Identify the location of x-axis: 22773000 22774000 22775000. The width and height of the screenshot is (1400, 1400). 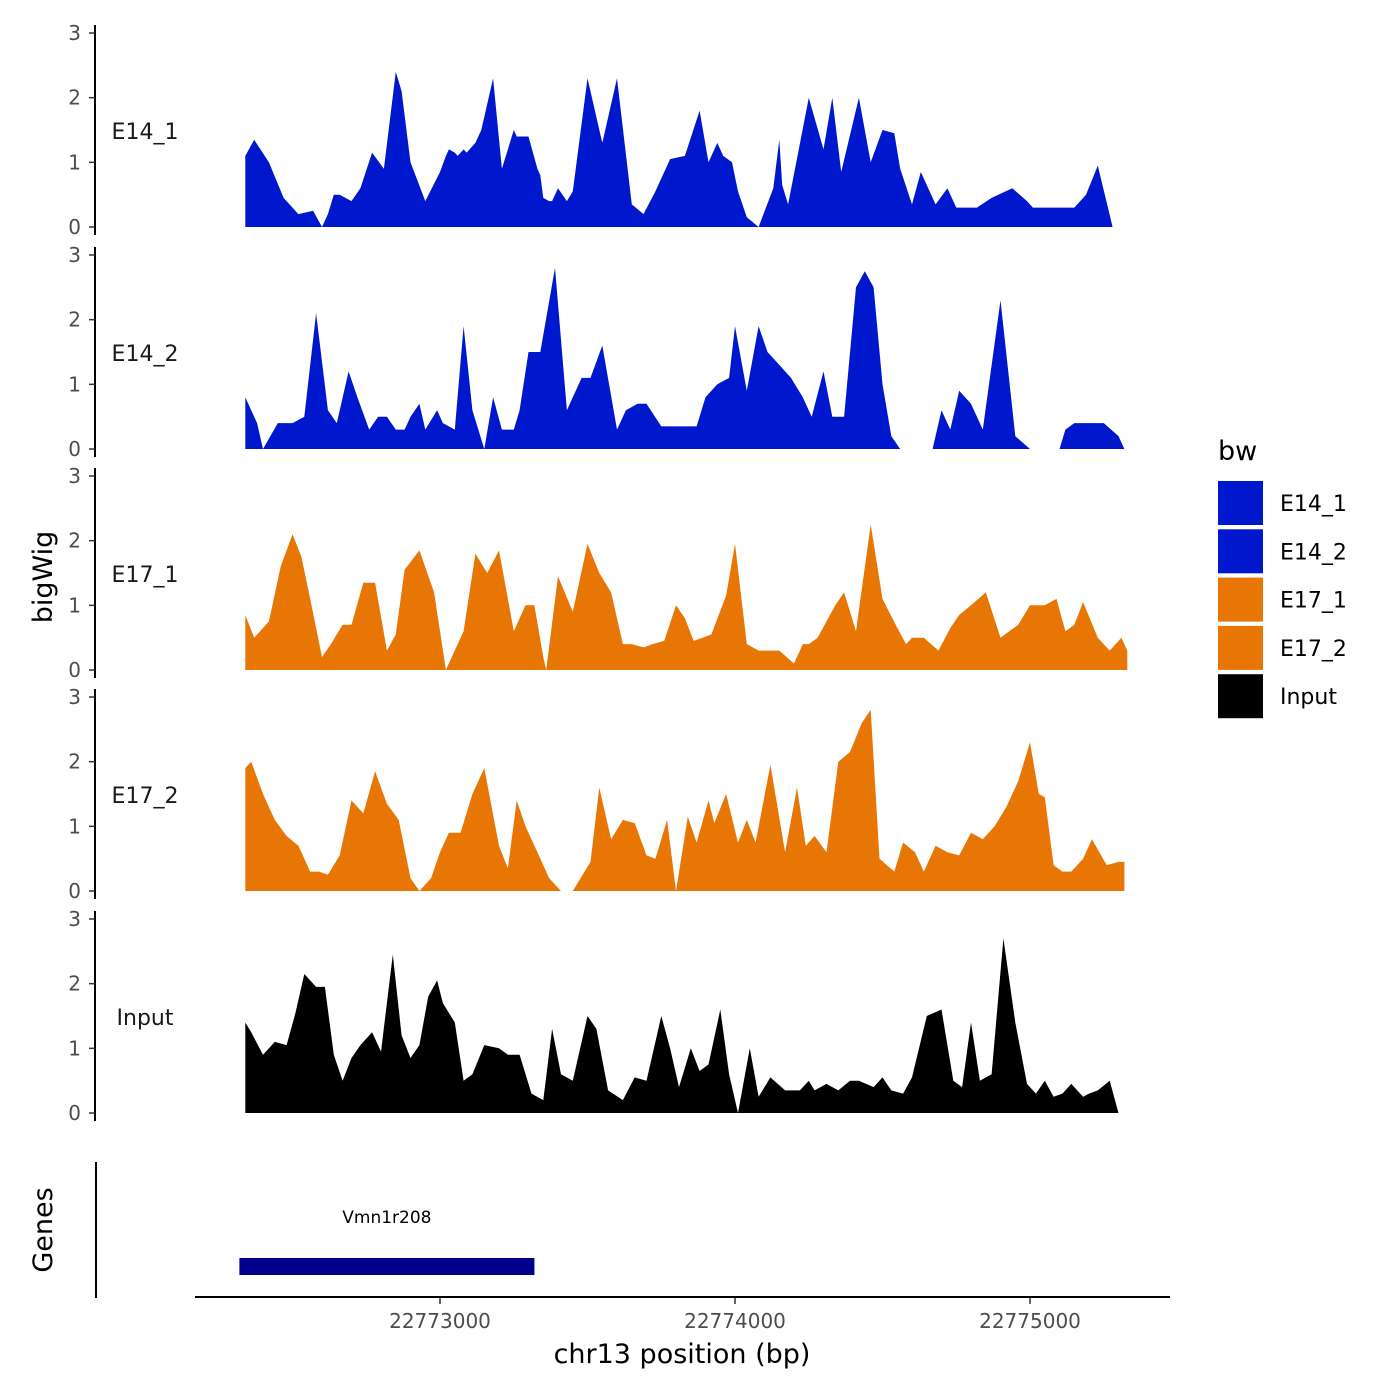
(682, 1314).